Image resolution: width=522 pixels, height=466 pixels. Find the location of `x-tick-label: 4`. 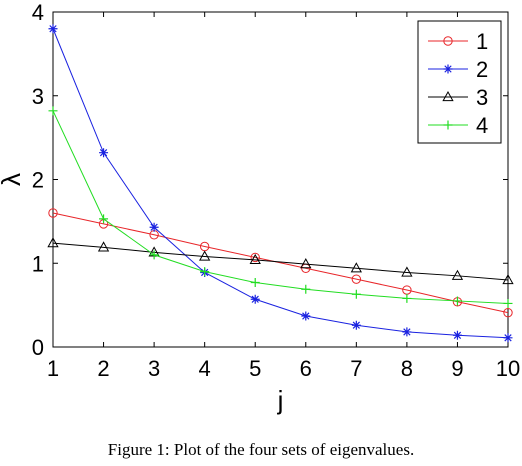

x-tick-label: 4 is located at coordinates (205, 368).